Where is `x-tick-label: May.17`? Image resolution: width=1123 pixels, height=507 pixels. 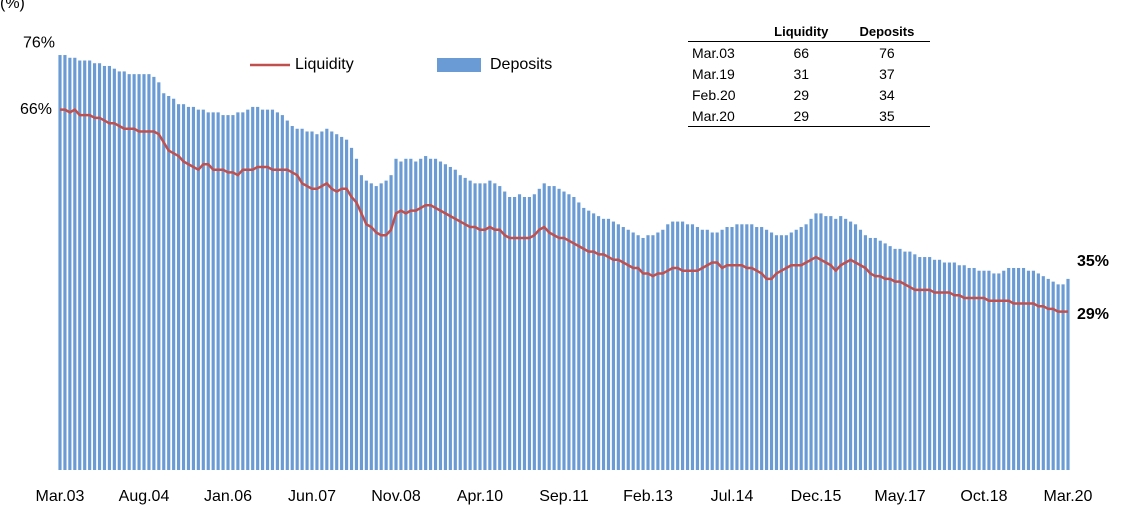
x-tick-label: May.17 is located at coordinates (899, 496).